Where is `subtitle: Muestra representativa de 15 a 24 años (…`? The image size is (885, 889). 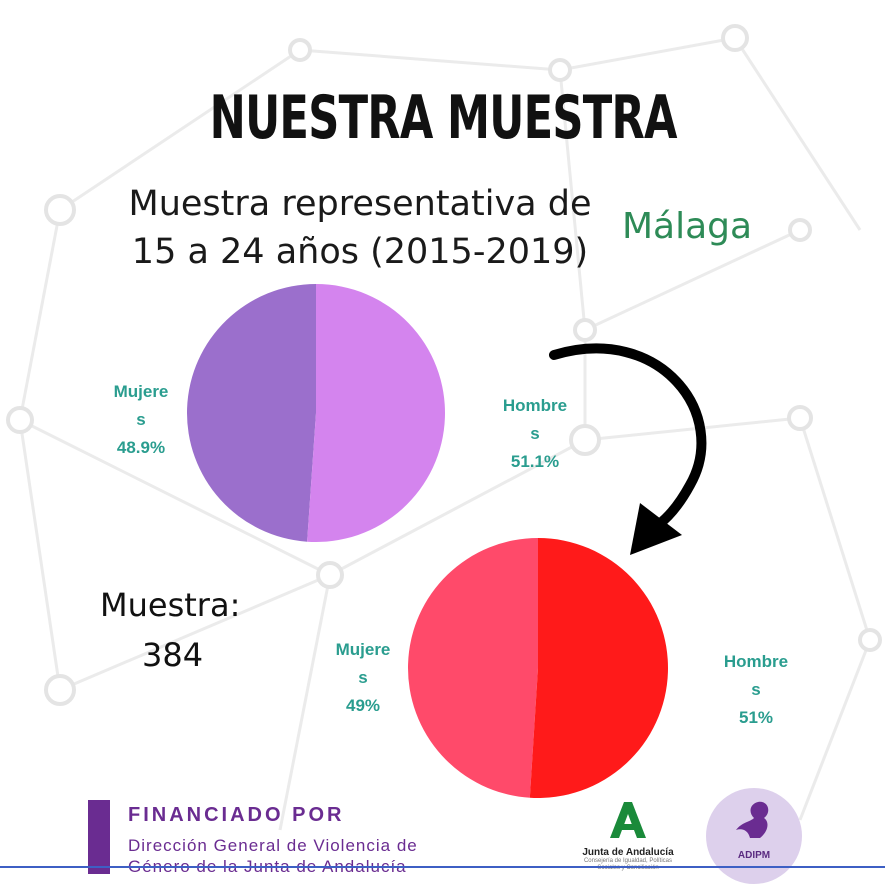
subtitle: Muestra representativa de 15 a 24 años (… is located at coordinates (360, 228).